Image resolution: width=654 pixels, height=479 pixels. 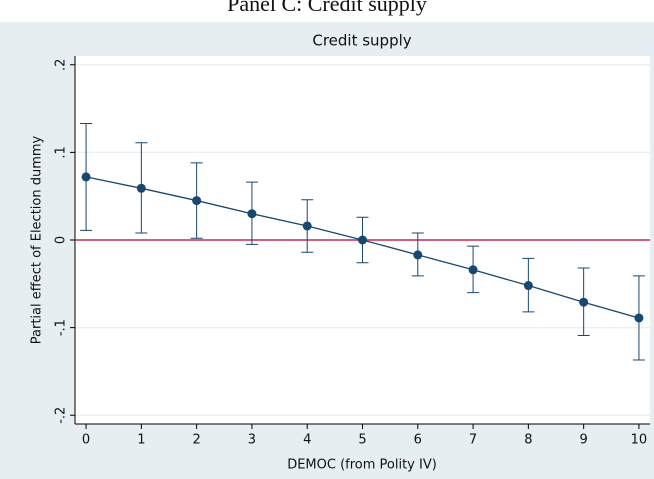 I want to click on x-tick-label: 10, so click(x=639, y=440).